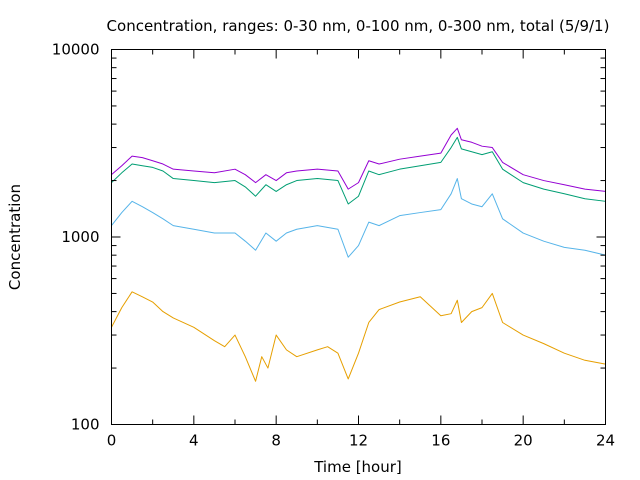 The height and width of the screenshot is (480, 640). I want to click on x-tick-label: 0, so click(112, 441).